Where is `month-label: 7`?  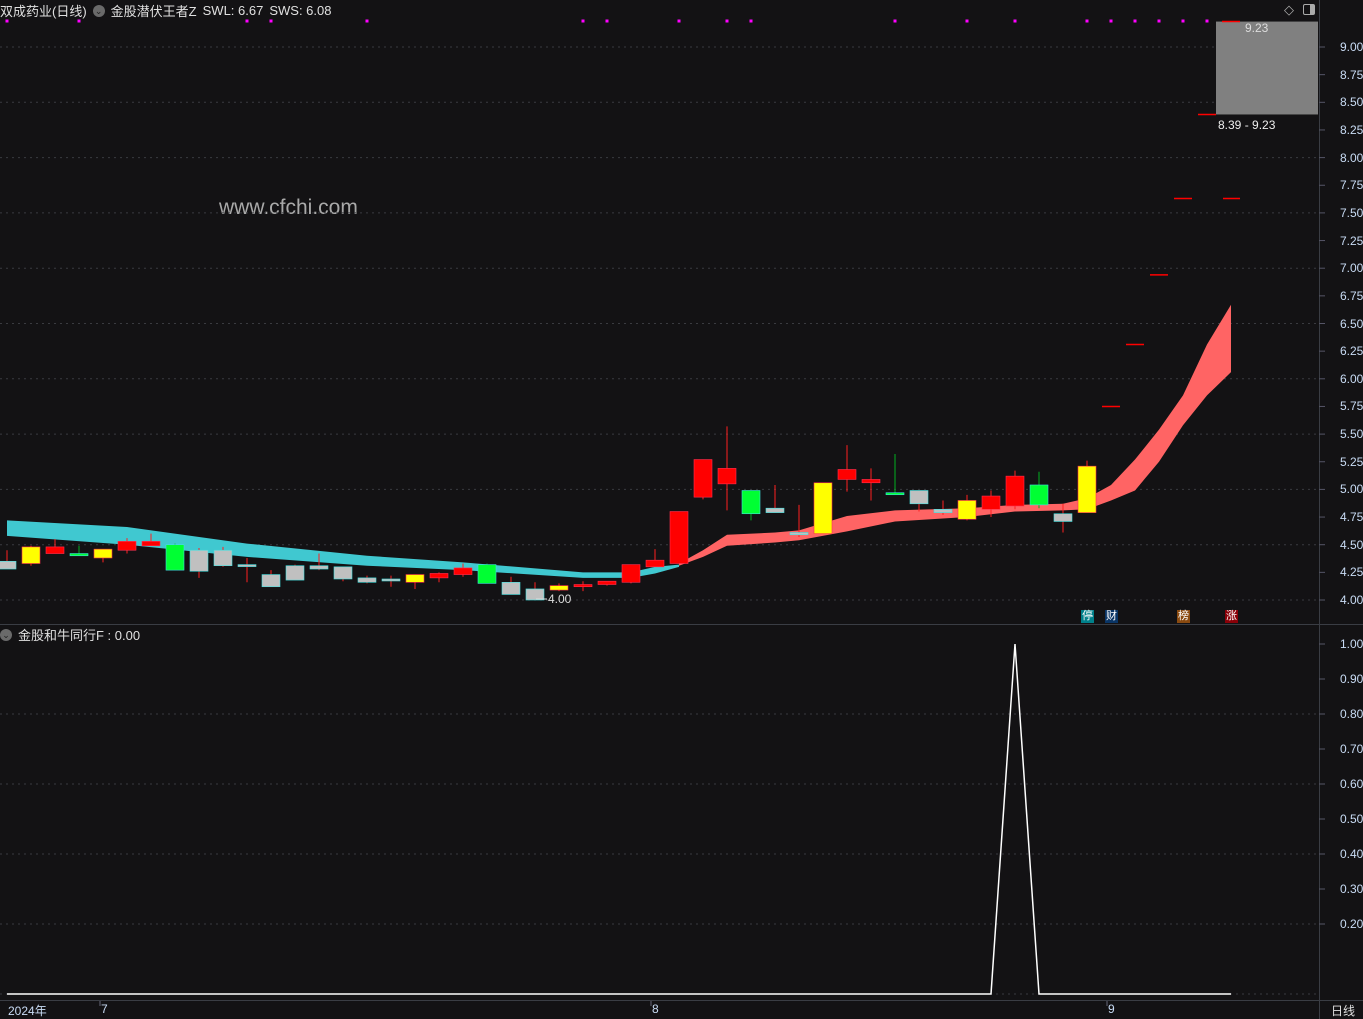 month-label: 7 is located at coordinates (104, 1009).